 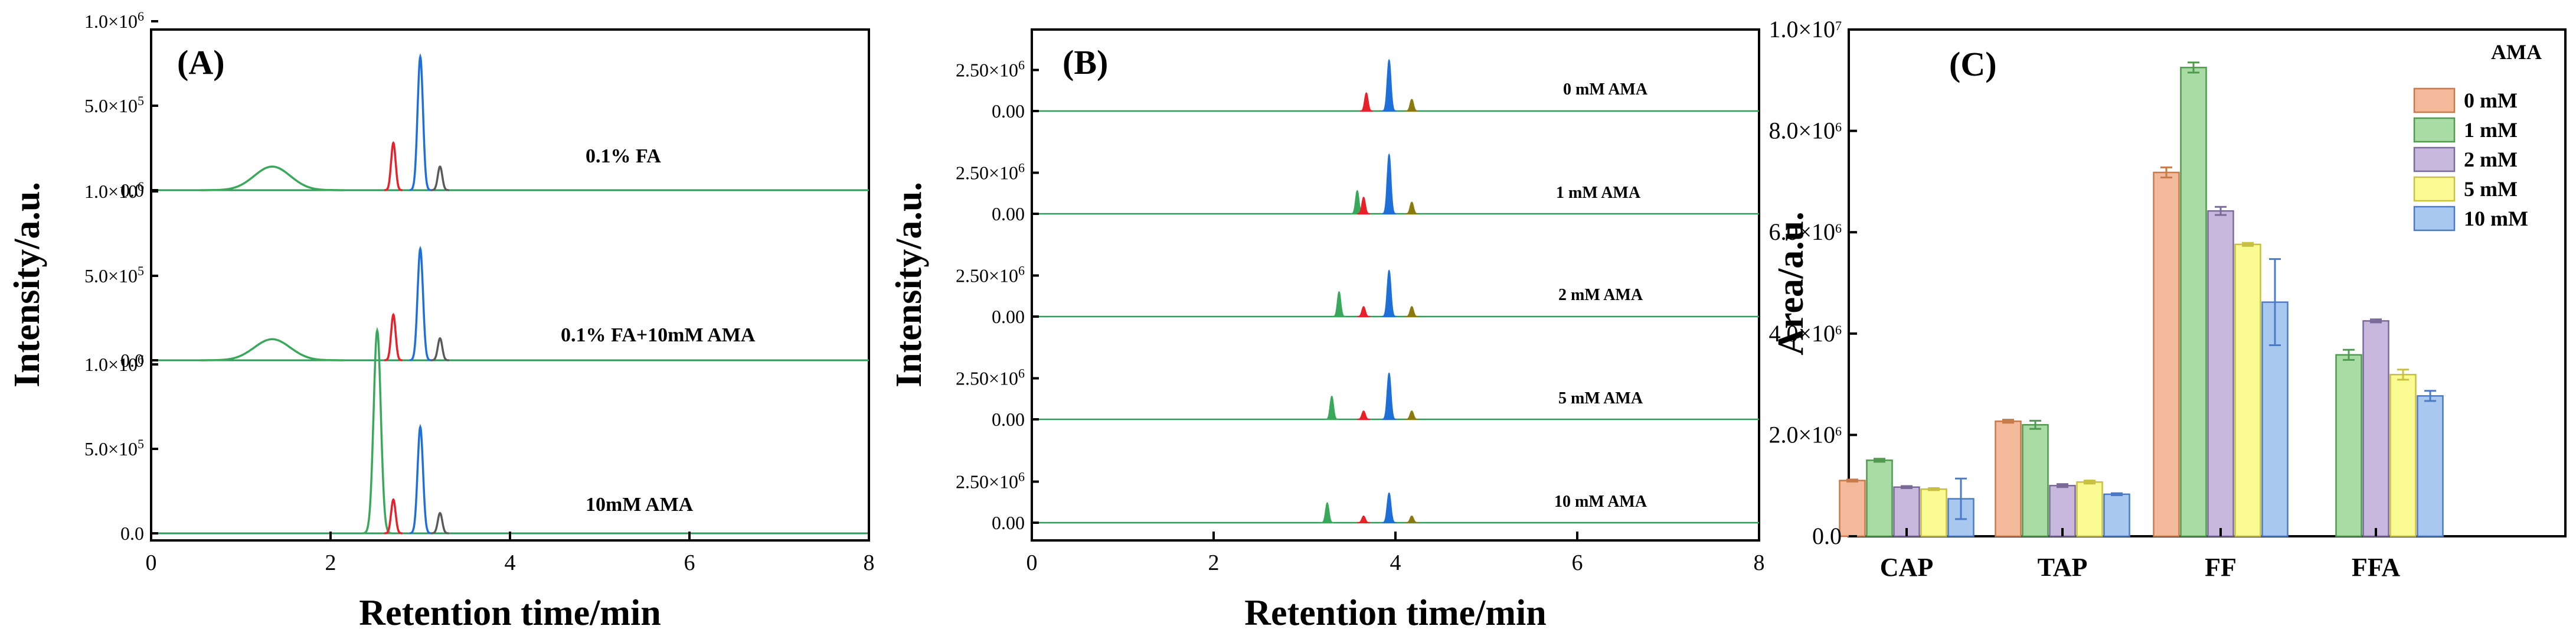 I want to click on legend-label: 0 mM, so click(x=2491, y=101).